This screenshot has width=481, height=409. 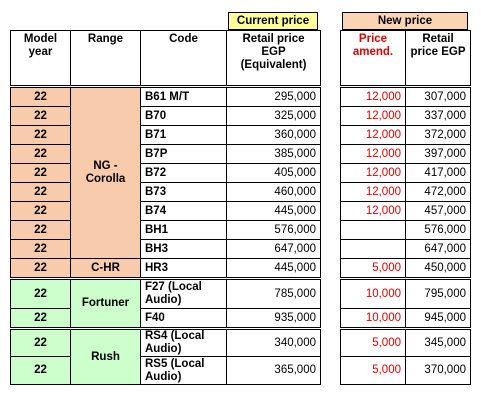 What do you see at coordinates (273, 116) in the screenshot?
I see `current-retail-price: 325,000` at bounding box center [273, 116].